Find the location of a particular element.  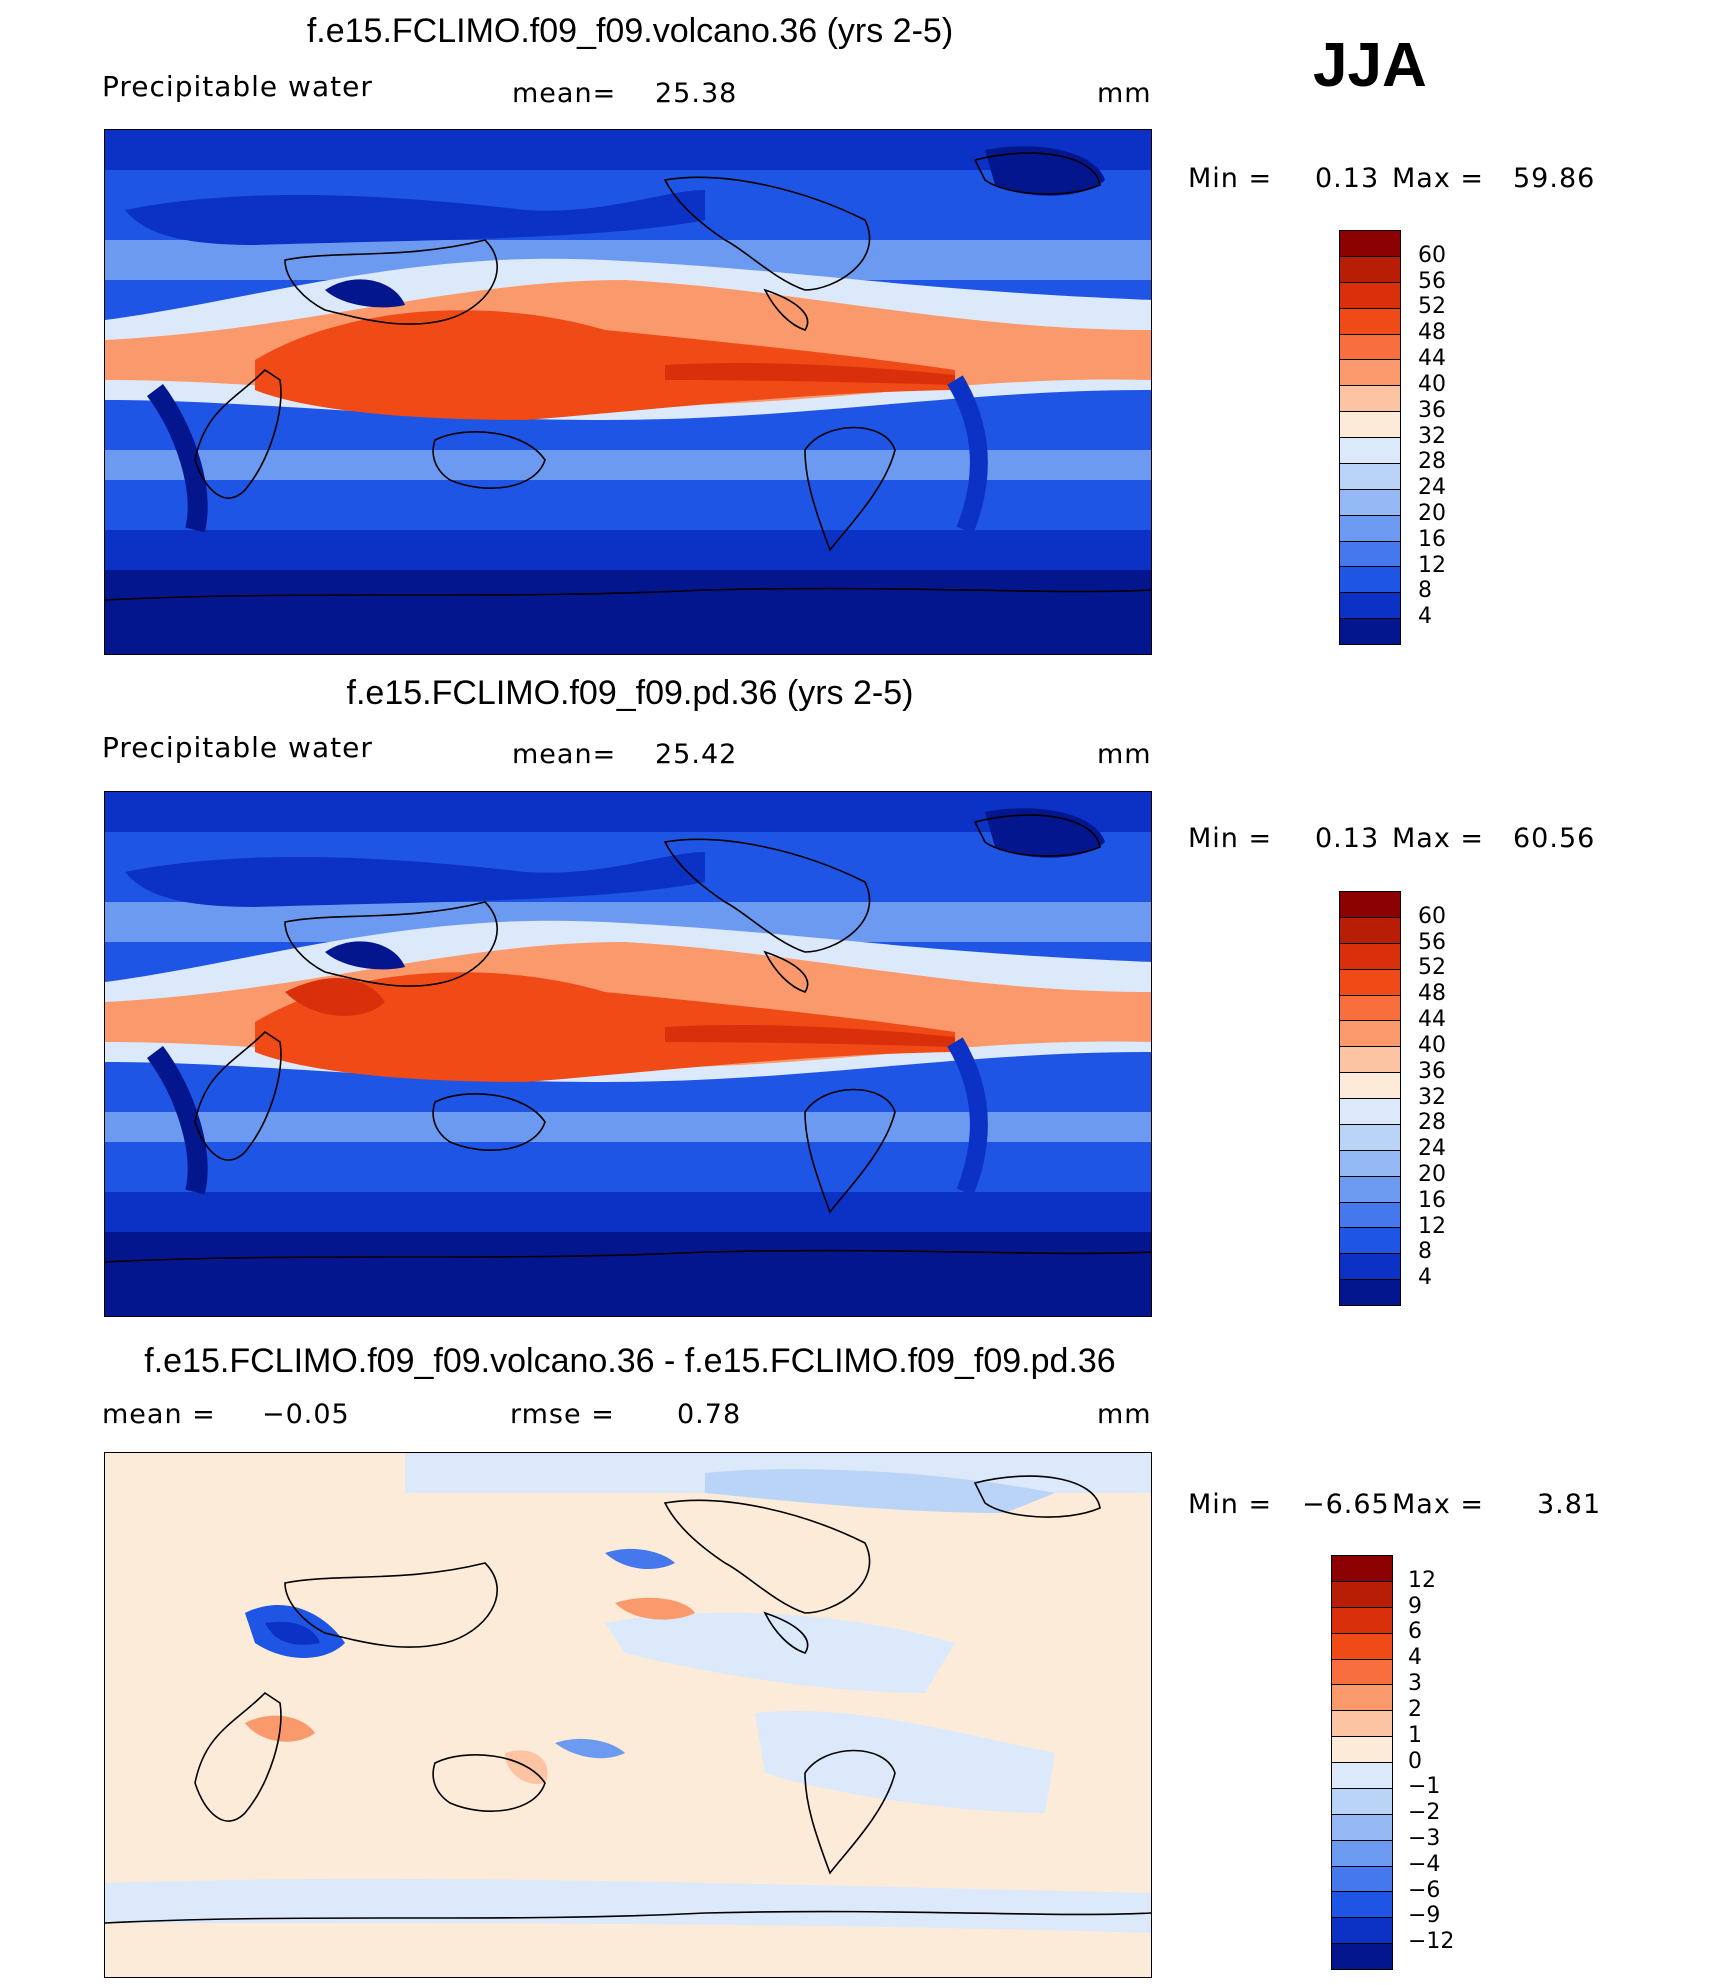

colorbar-tick-label: 60 is located at coordinates (1432, 916).